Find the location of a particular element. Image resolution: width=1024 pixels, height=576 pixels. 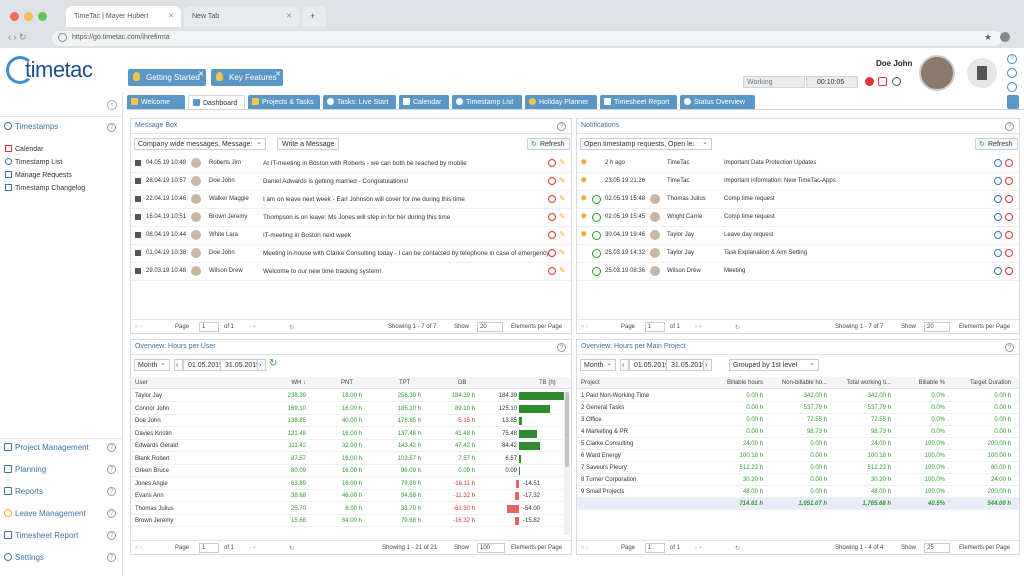

date-to-input: 31.05.2019 is located at coordinates (689, 365).